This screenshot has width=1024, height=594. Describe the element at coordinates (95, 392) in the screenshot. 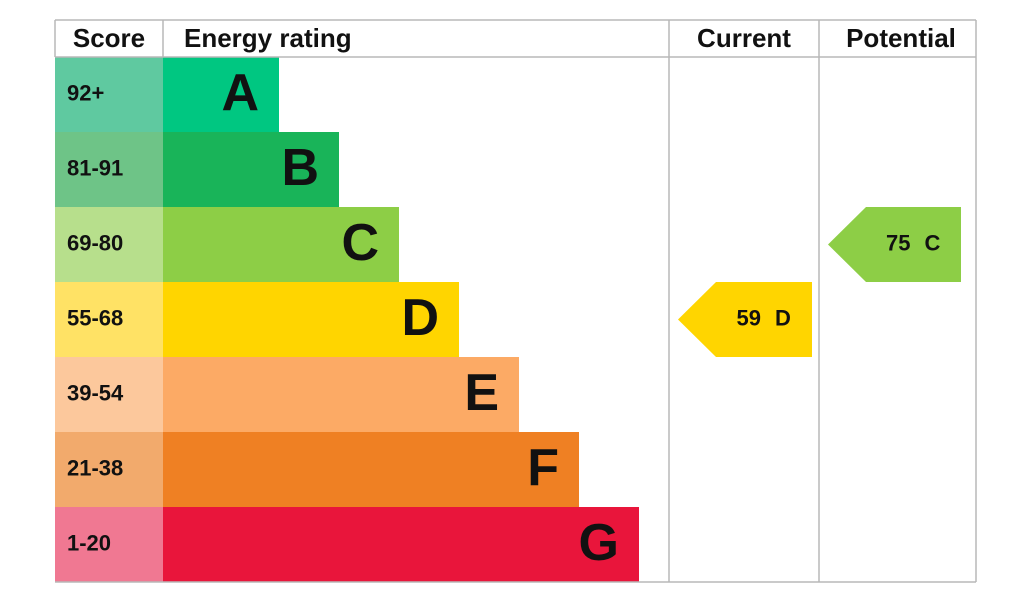

I see `score-label: 39-54` at that location.